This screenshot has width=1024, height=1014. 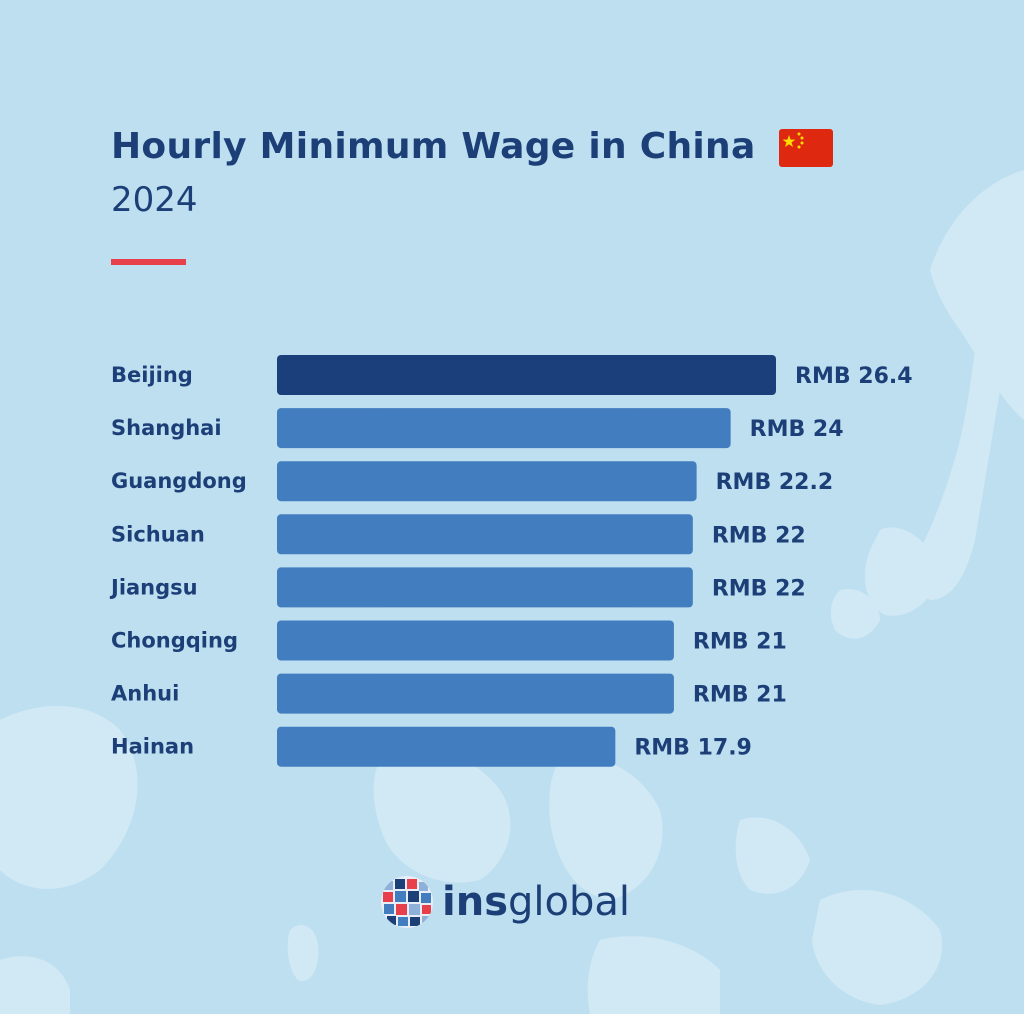 I want to click on china-flag-icon, so click(x=806, y=148).